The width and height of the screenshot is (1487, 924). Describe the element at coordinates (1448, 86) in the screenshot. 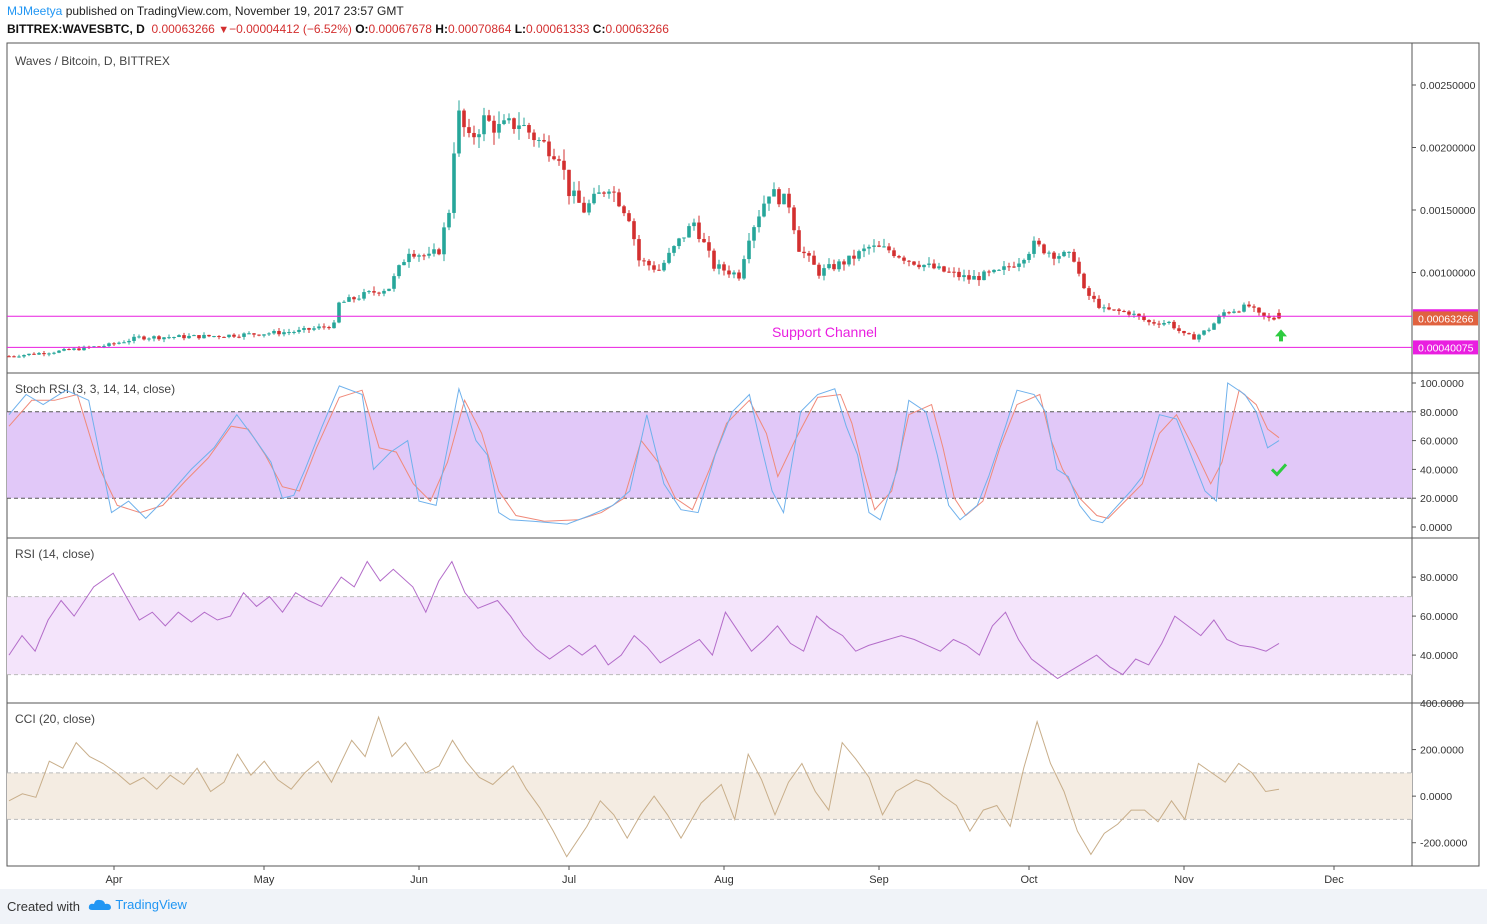

I see `price-tick-label: 0.00250000` at that location.